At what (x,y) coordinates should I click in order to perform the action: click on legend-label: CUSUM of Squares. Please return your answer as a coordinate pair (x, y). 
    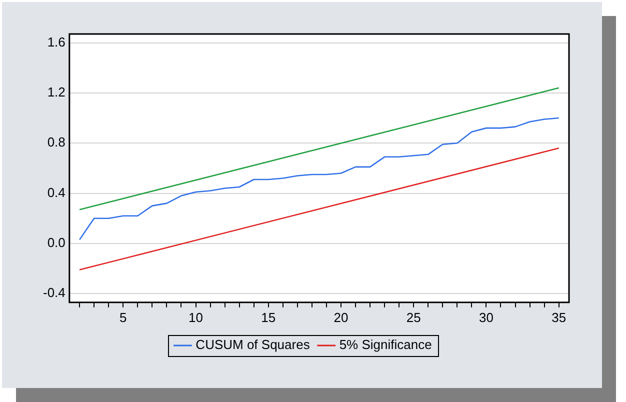
    Looking at the image, I should click on (253, 344).